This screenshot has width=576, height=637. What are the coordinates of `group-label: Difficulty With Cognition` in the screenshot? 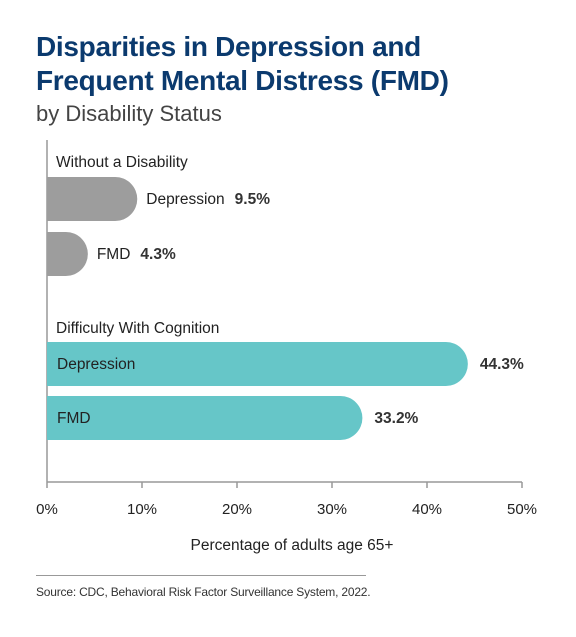 It's located at (137, 328).